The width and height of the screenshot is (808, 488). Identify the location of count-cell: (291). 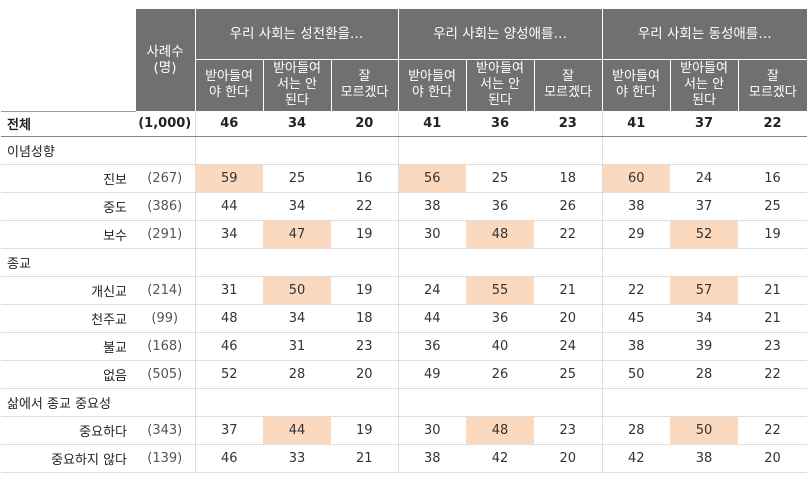
(165, 234).